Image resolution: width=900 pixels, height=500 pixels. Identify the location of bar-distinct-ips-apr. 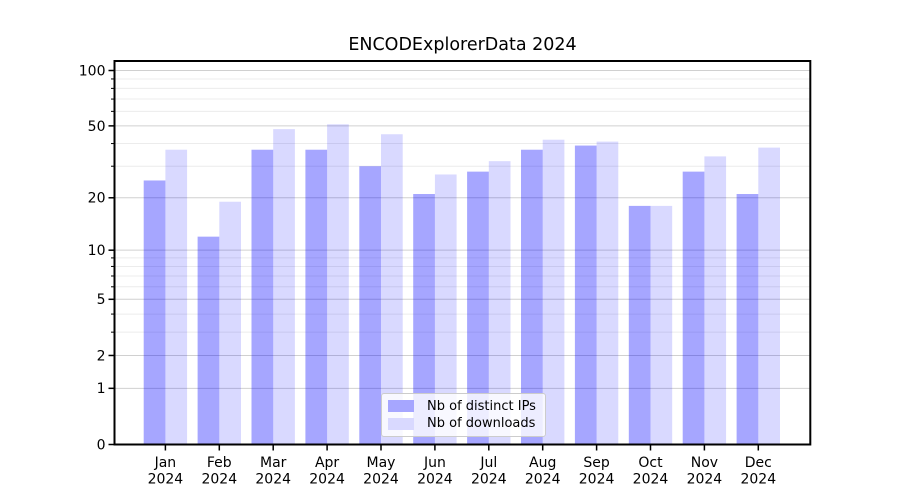
(316, 297).